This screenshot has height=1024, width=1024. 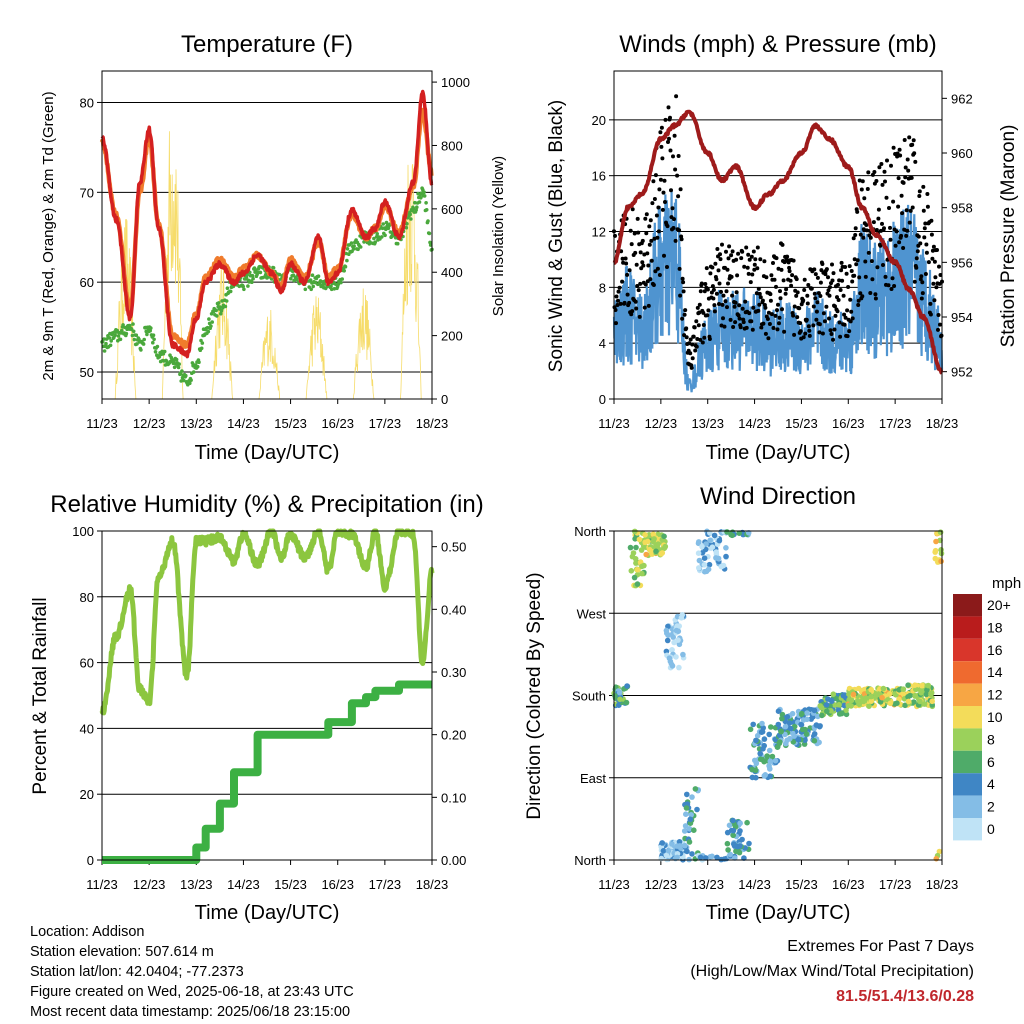 What do you see at coordinates (452, 145) in the screenshot?
I see `y2-tick-label: 800` at bounding box center [452, 145].